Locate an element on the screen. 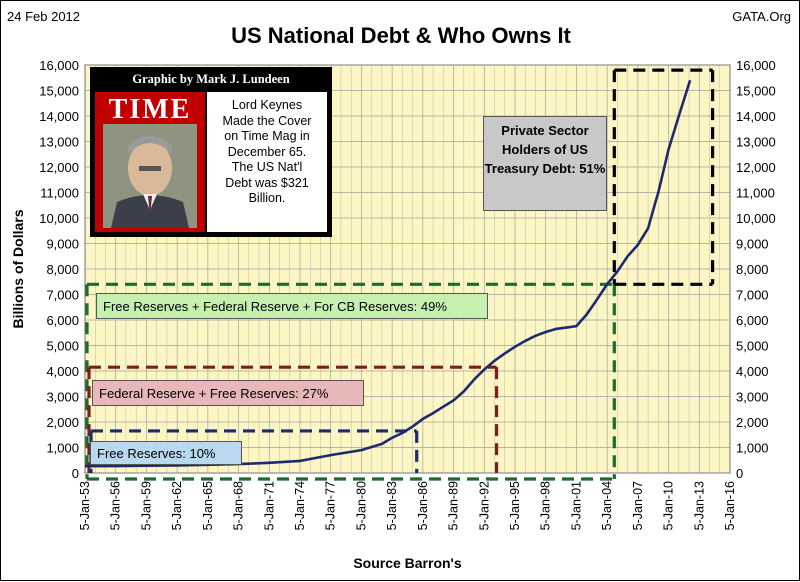  y-tick-label-right: 7,000 is located at coordinates (752, 295).